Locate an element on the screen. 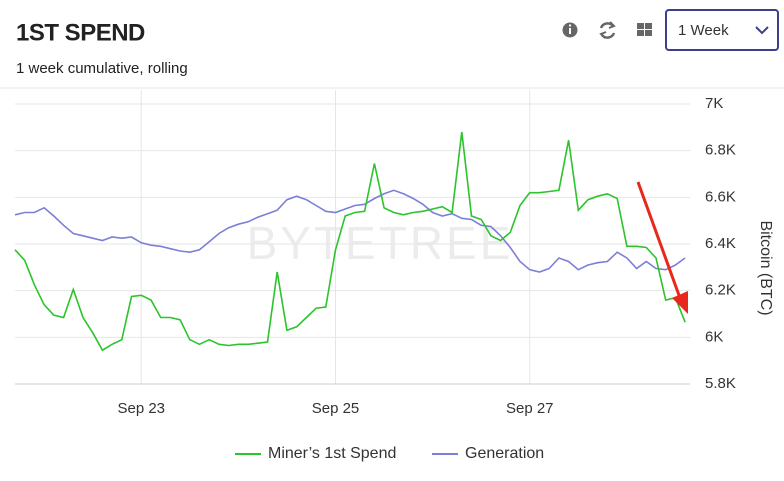  y-tick-label: 7K is located at coordinates (714, 103).